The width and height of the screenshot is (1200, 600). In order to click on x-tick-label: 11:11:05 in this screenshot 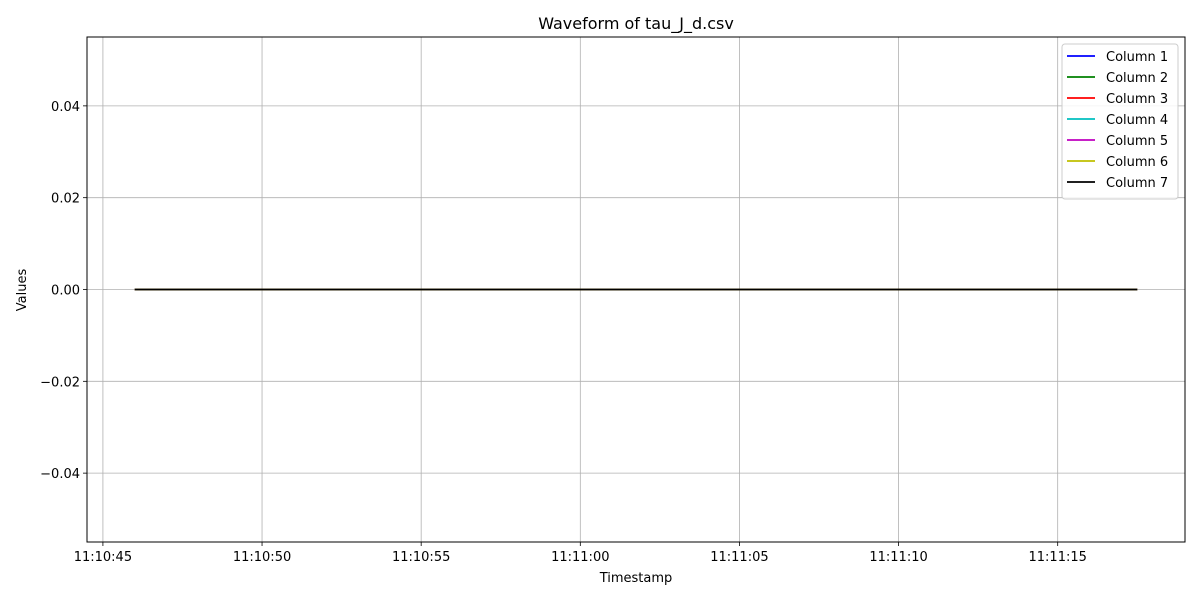, I will do `click(739, 557)`.